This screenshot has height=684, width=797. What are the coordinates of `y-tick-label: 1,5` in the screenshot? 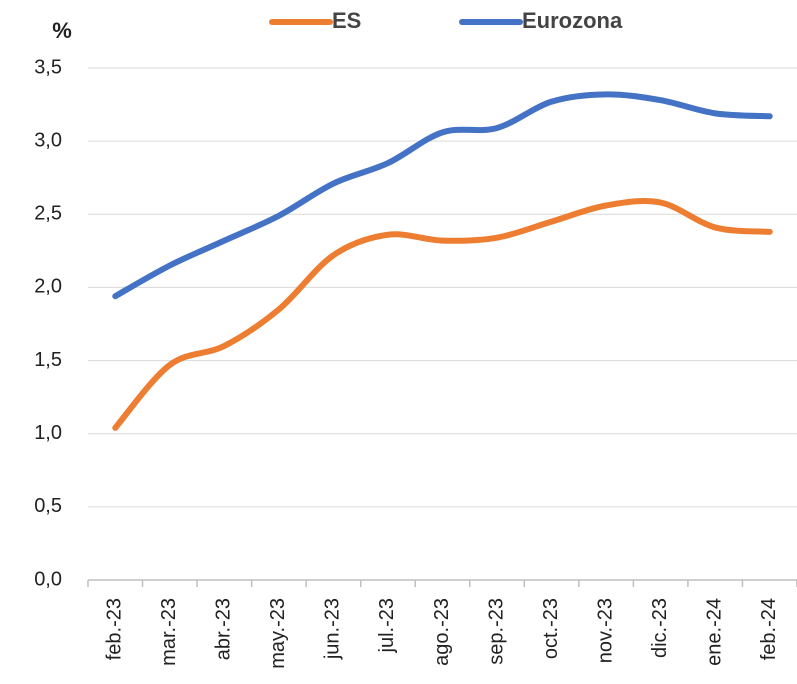 It's located at (48, 360).